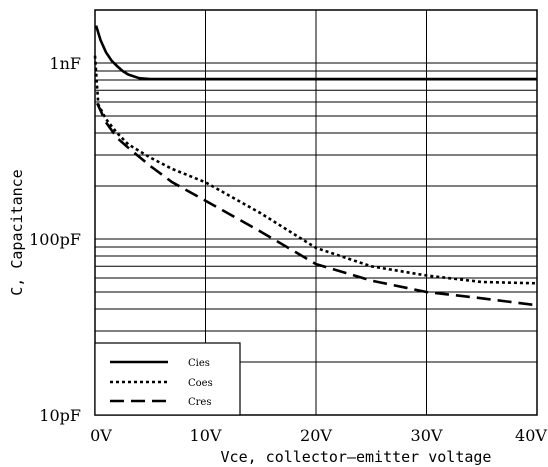 The width and height of the screenshot is (548, 467). I want to click on legend-label-cies: Cies, so click(199, 363).